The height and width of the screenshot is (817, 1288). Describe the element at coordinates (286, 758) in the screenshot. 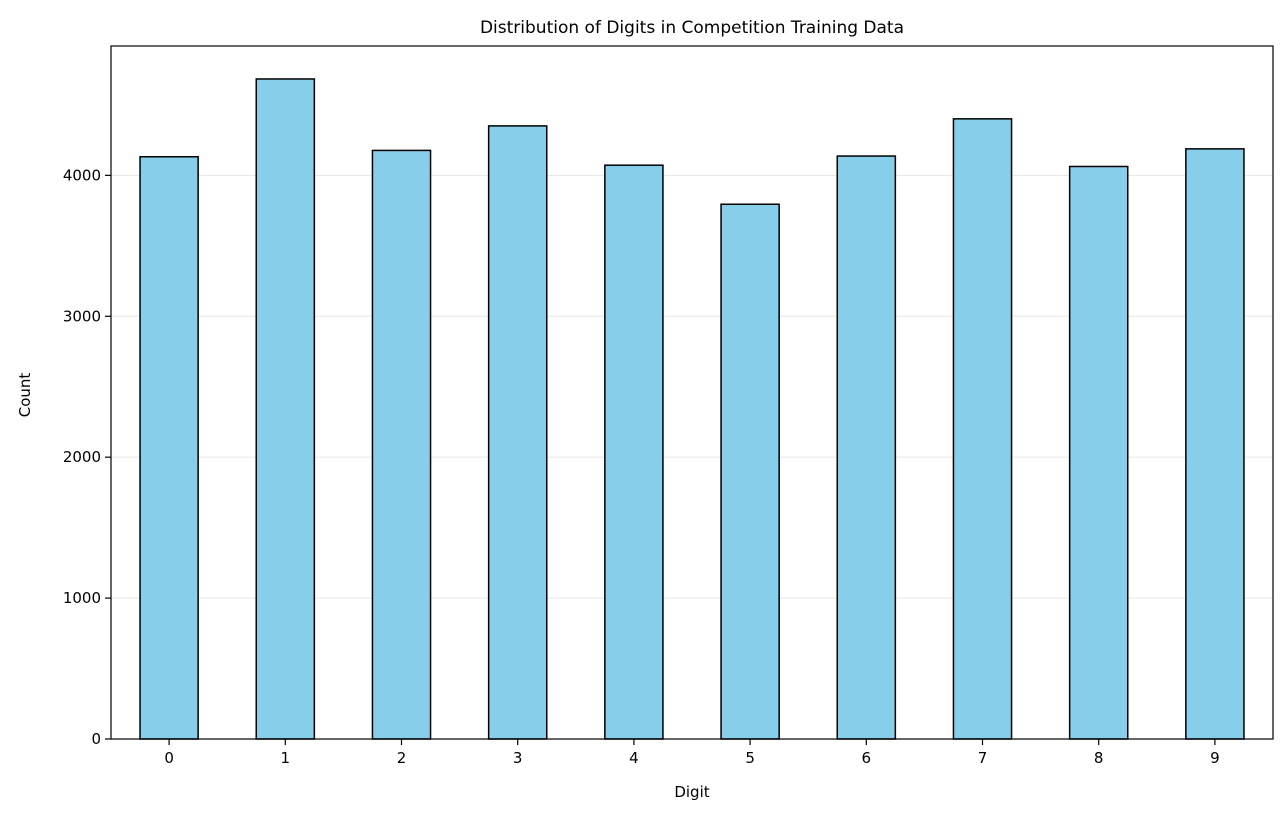

I see `x-tick-label: 1` at that location.